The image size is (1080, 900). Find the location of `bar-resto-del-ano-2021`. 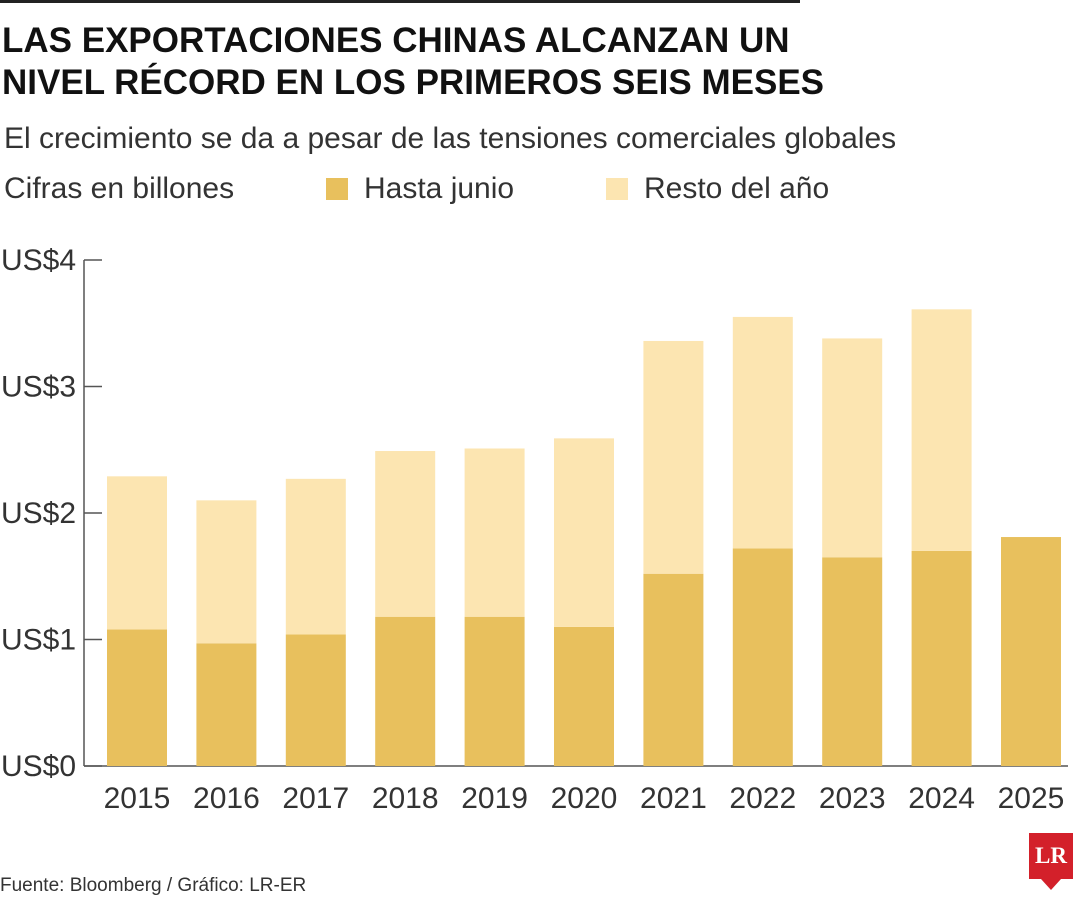

bar-resto-del-ano-2021 is located at coordinates (673, 457).